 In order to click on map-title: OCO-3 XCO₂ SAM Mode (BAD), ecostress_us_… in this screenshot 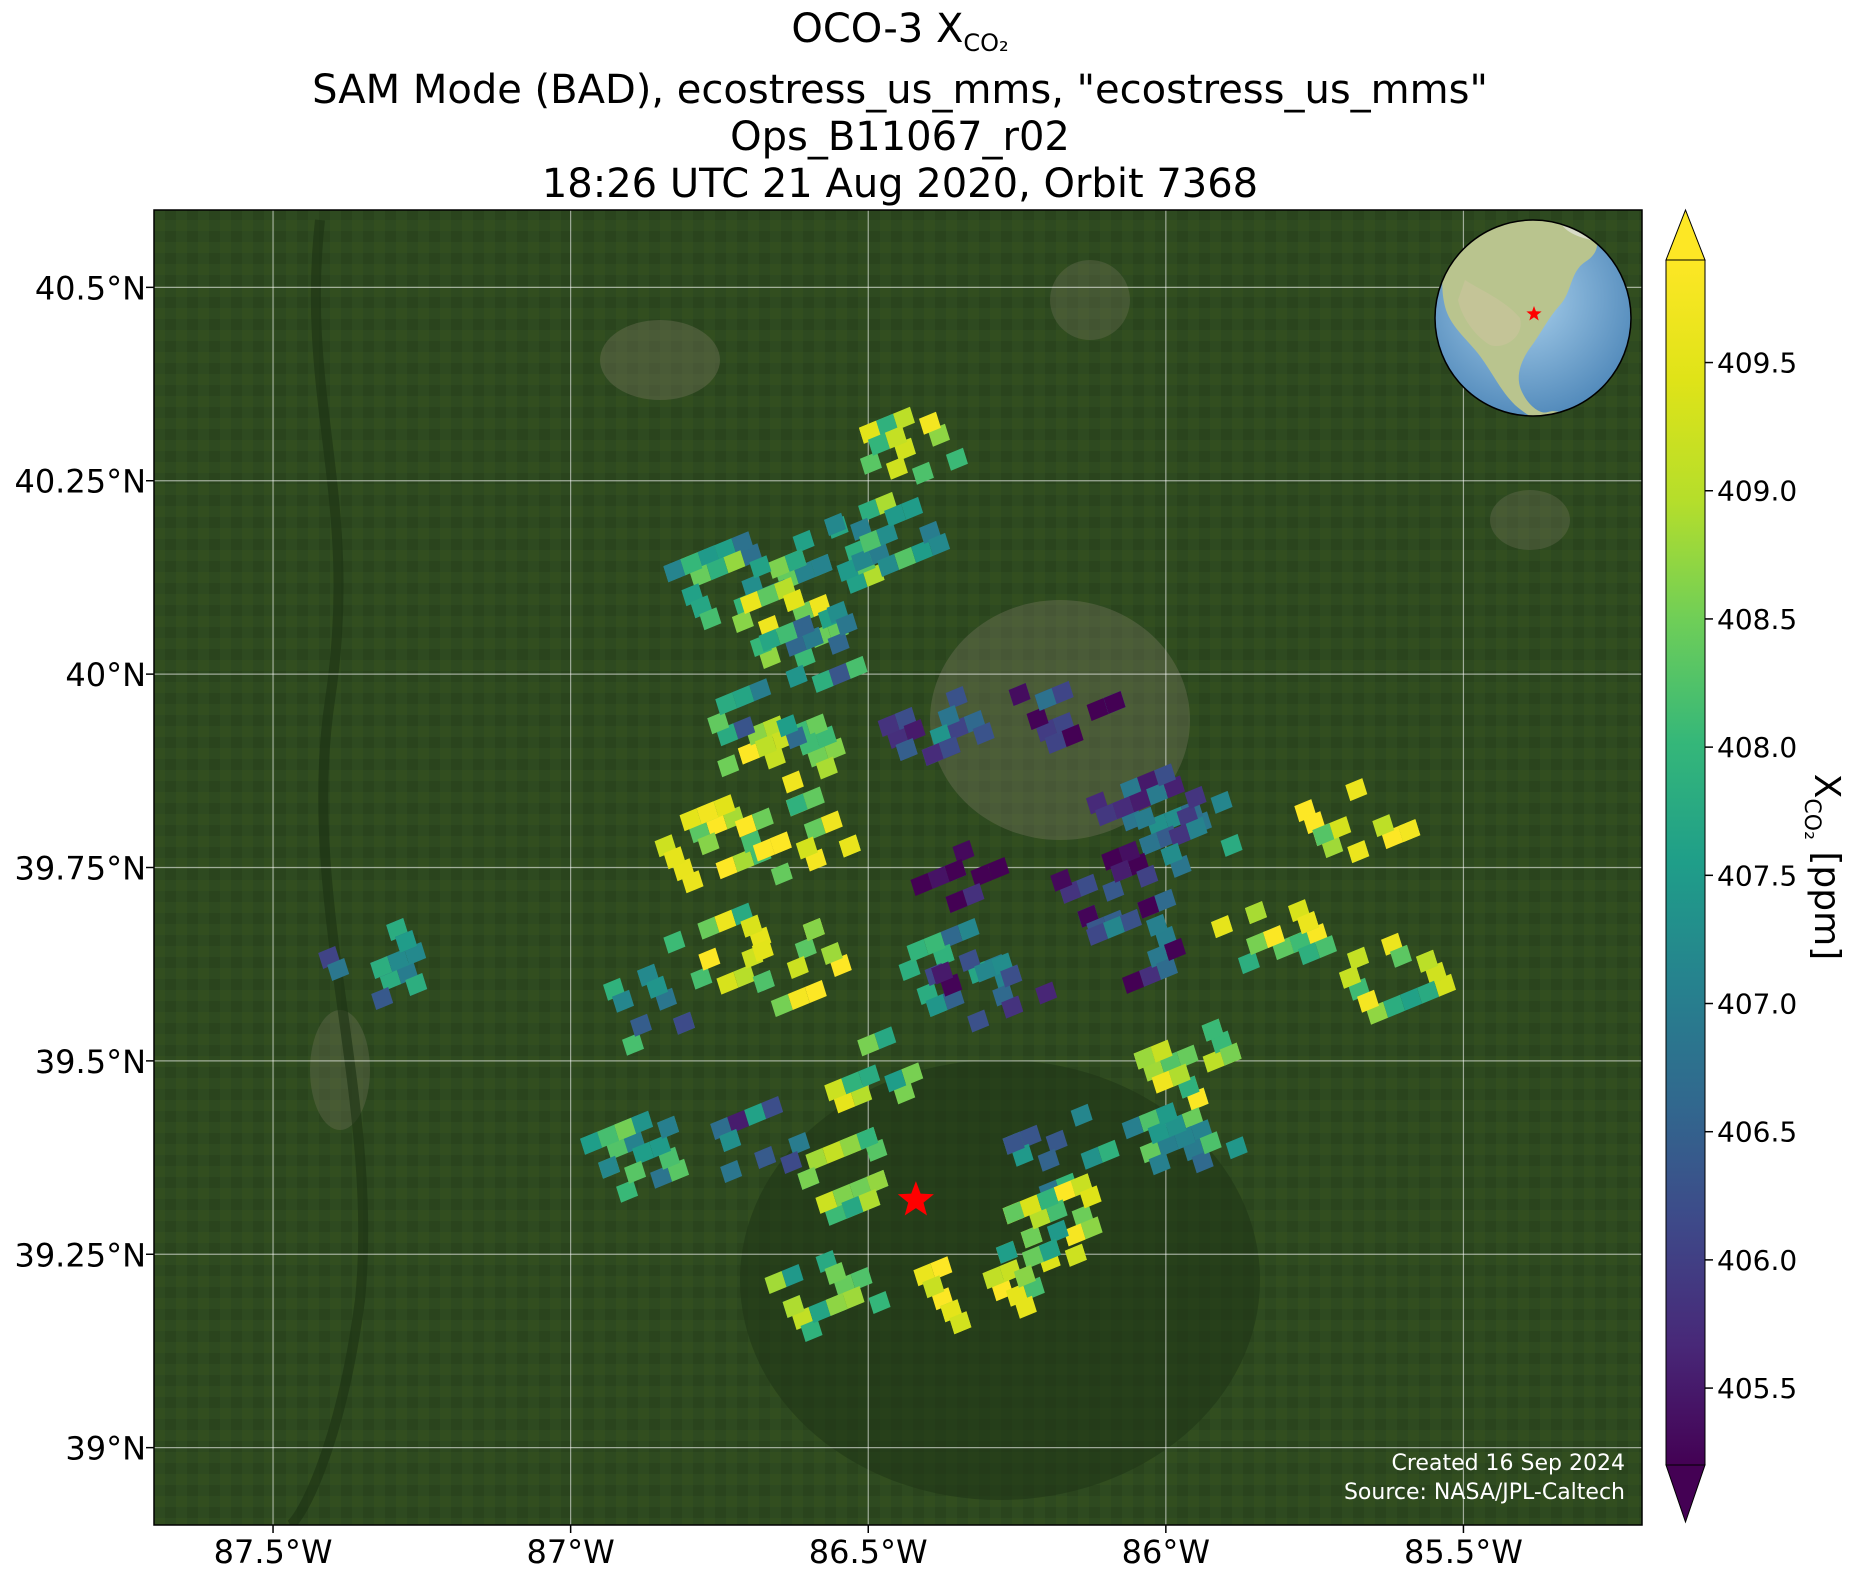, I will do `click(900, 107)`.